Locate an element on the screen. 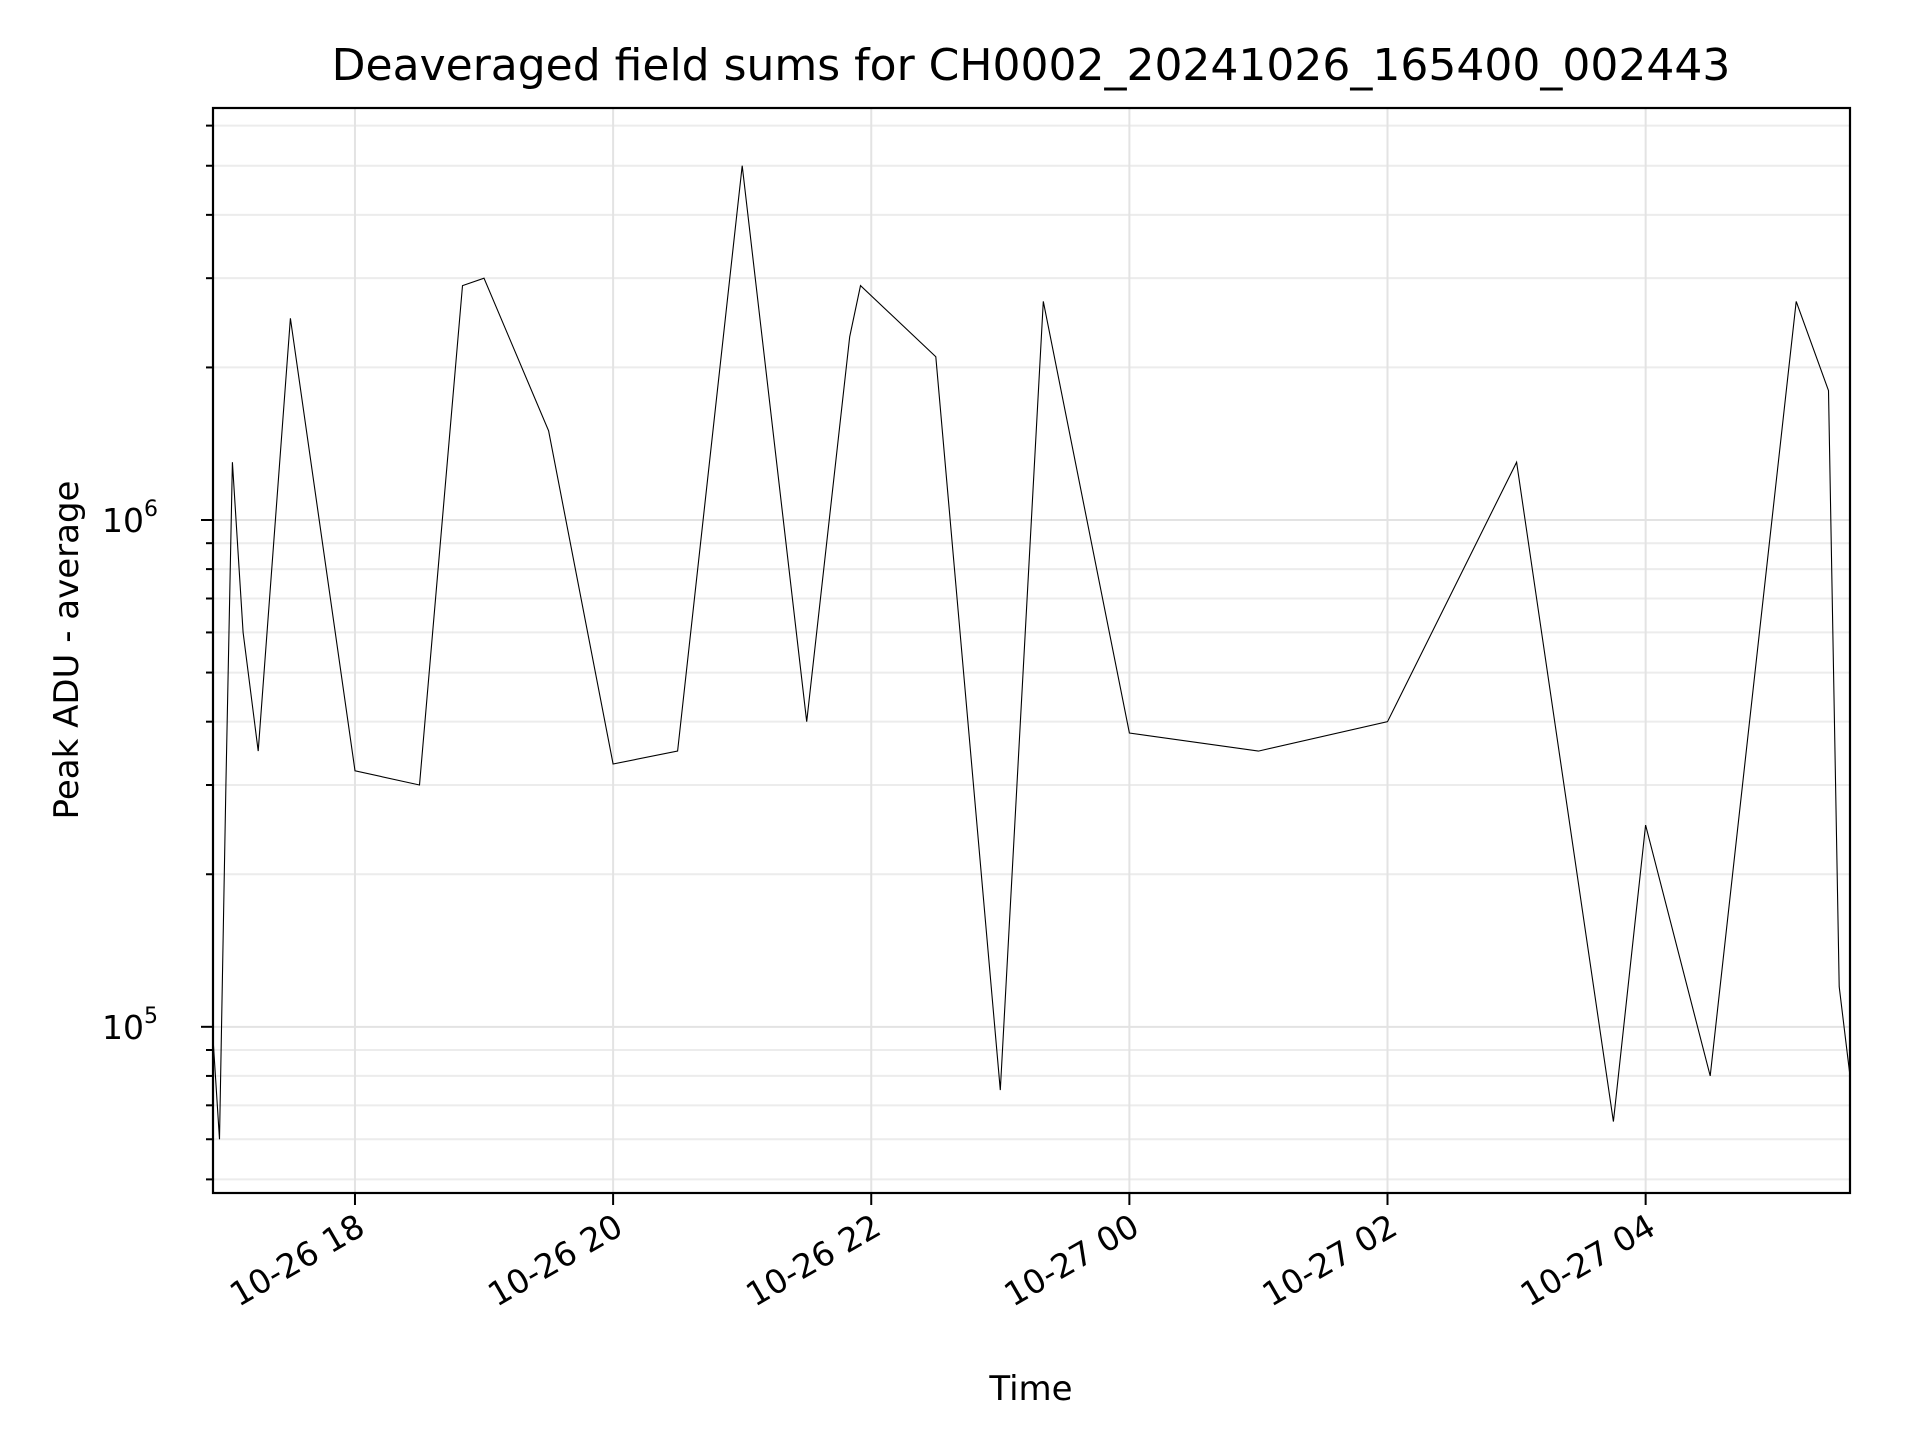 This screenshot has width=1920, height=1440. y-tick-label: 10⁶ is located at coordinates (130, 518).